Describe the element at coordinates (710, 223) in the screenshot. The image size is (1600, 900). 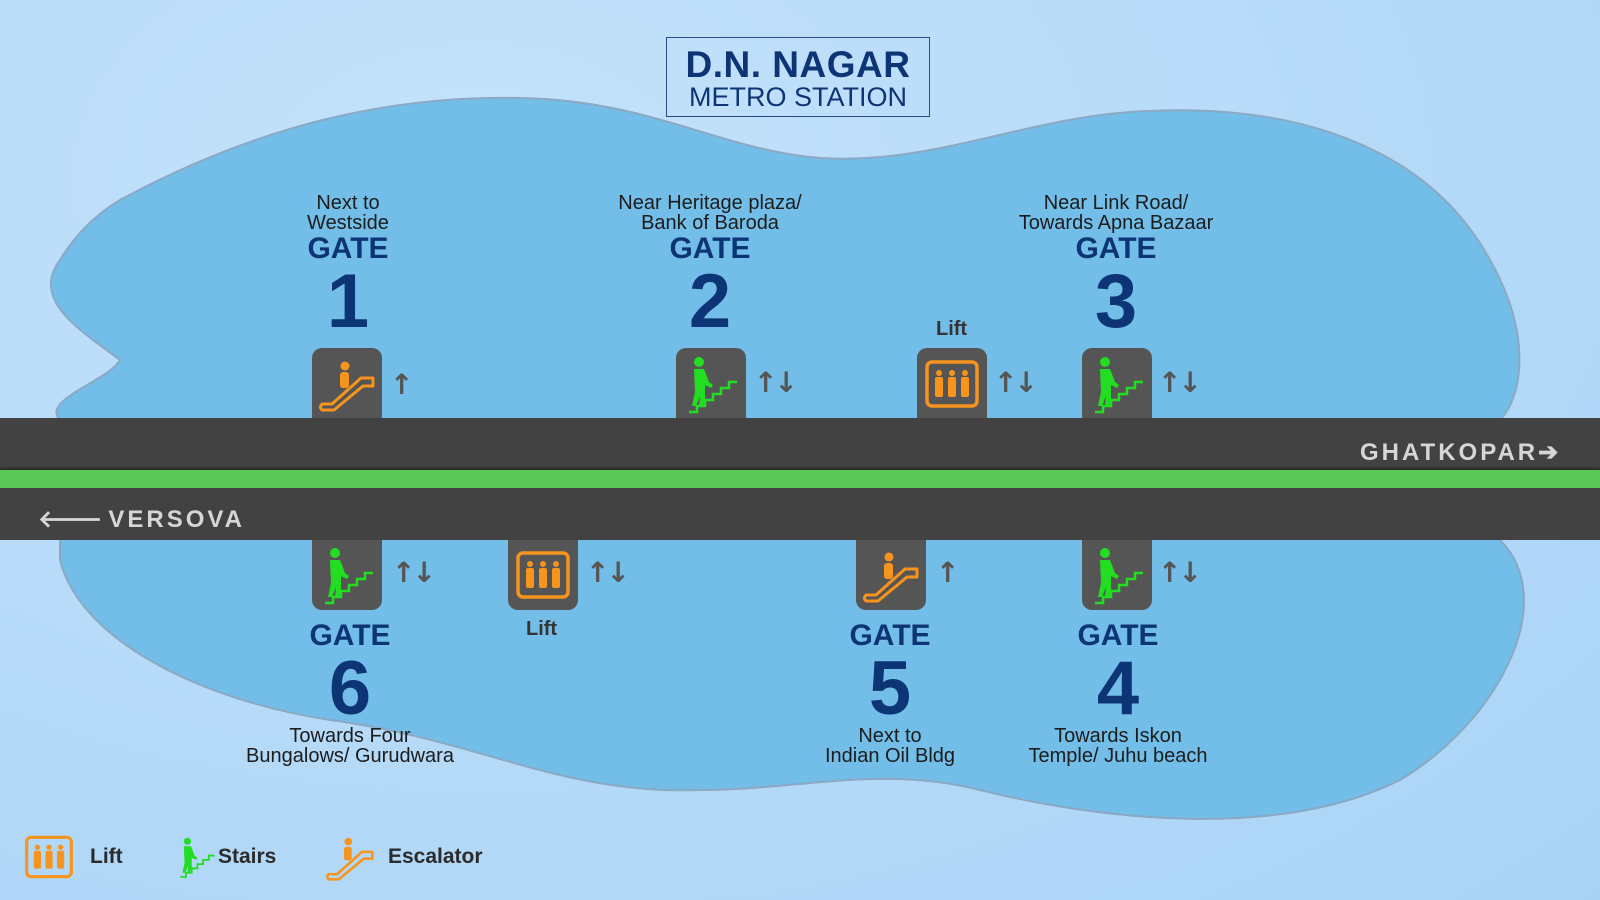
I see `gate-note-line: Bank of Baroda` at that location.